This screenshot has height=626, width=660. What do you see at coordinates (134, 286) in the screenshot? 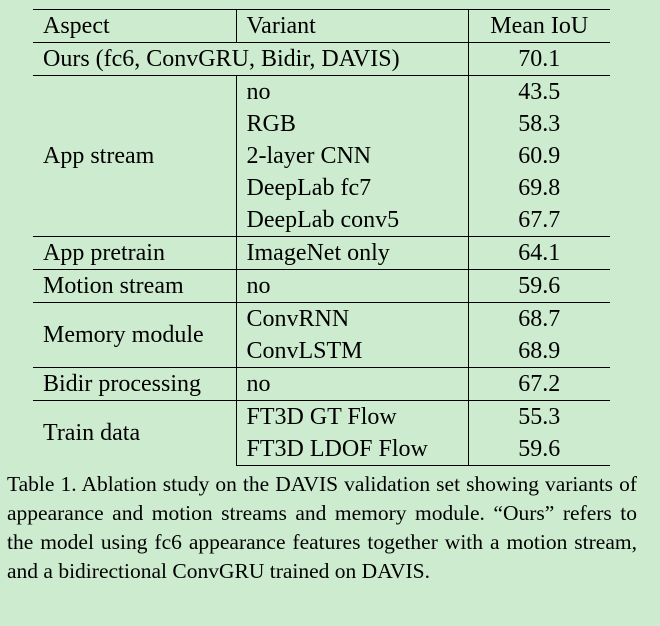
I see `aspect-cell: Motion stream` at bounding box center [134, 286].